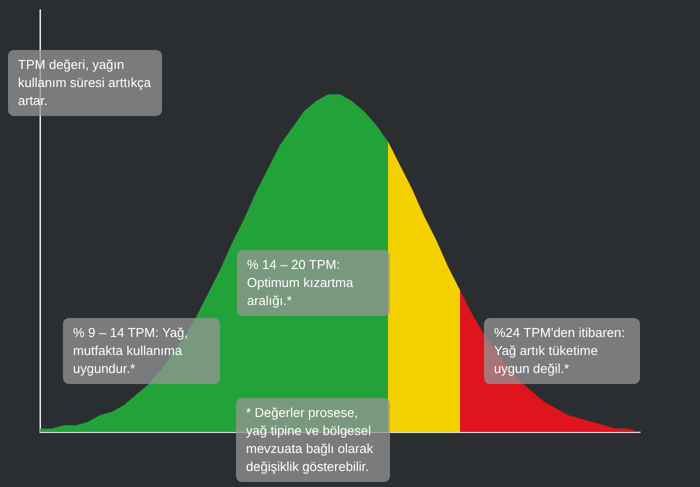  What do you see at coordinates (141, 351) in the screenshot?
I see `note-box: % 9 – 14 TPM: Yağ, mutfakta kullanıma uygundur.*` at bounding box center [141, 351].